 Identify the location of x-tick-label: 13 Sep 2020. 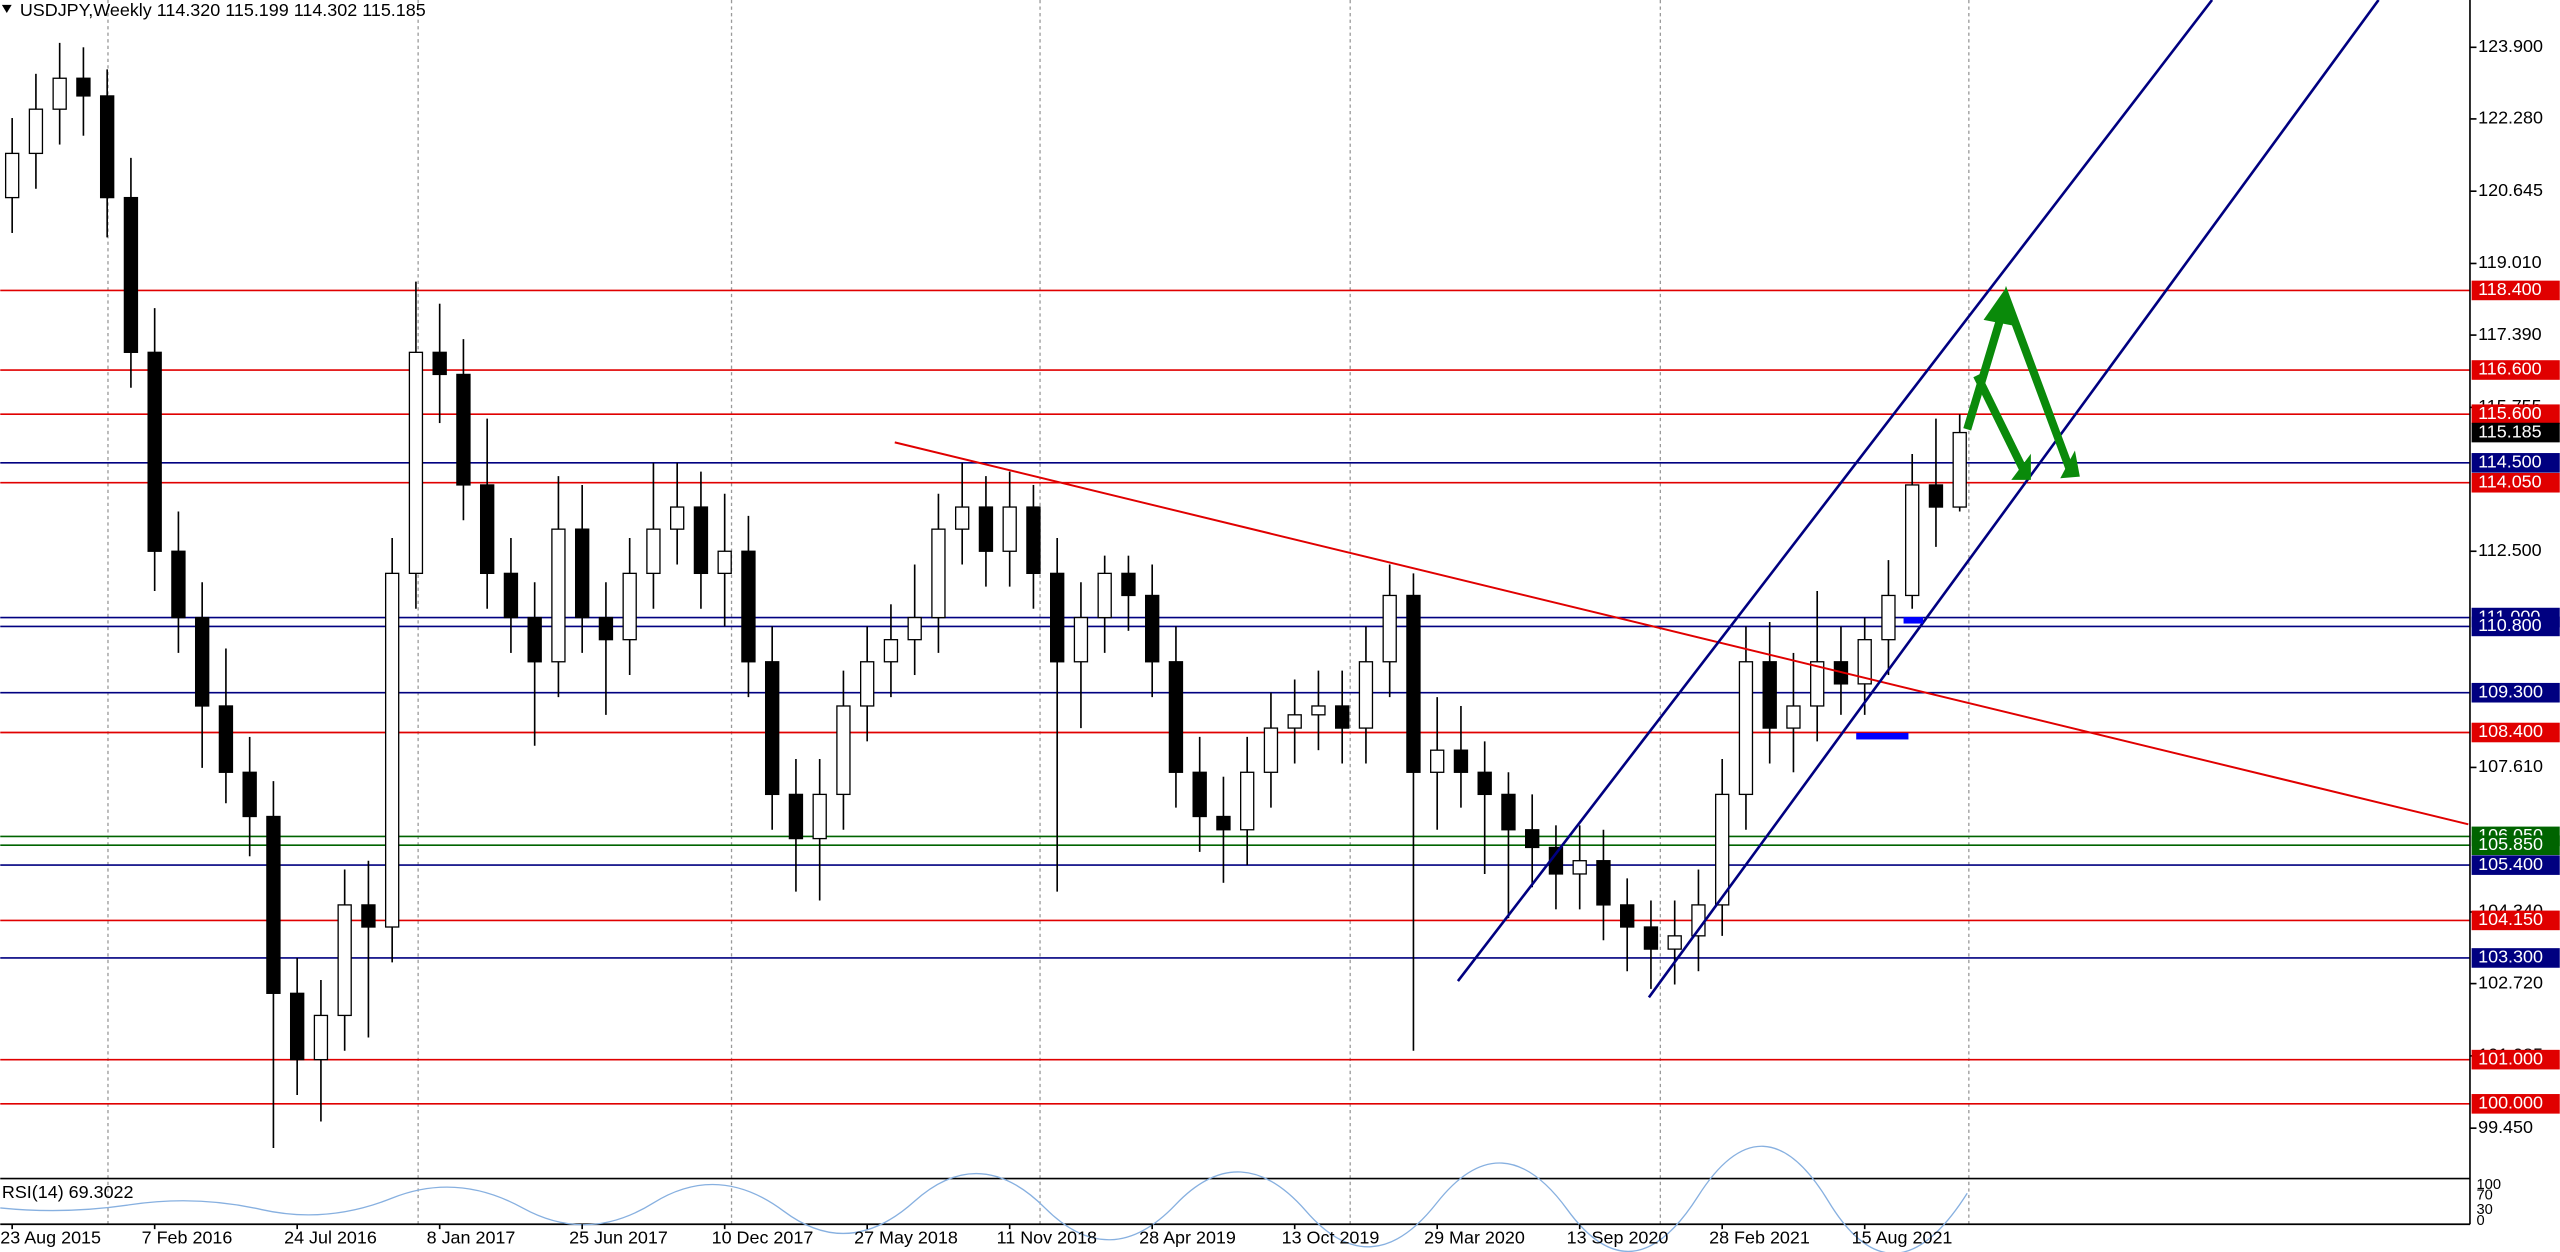
(1618, 1238).